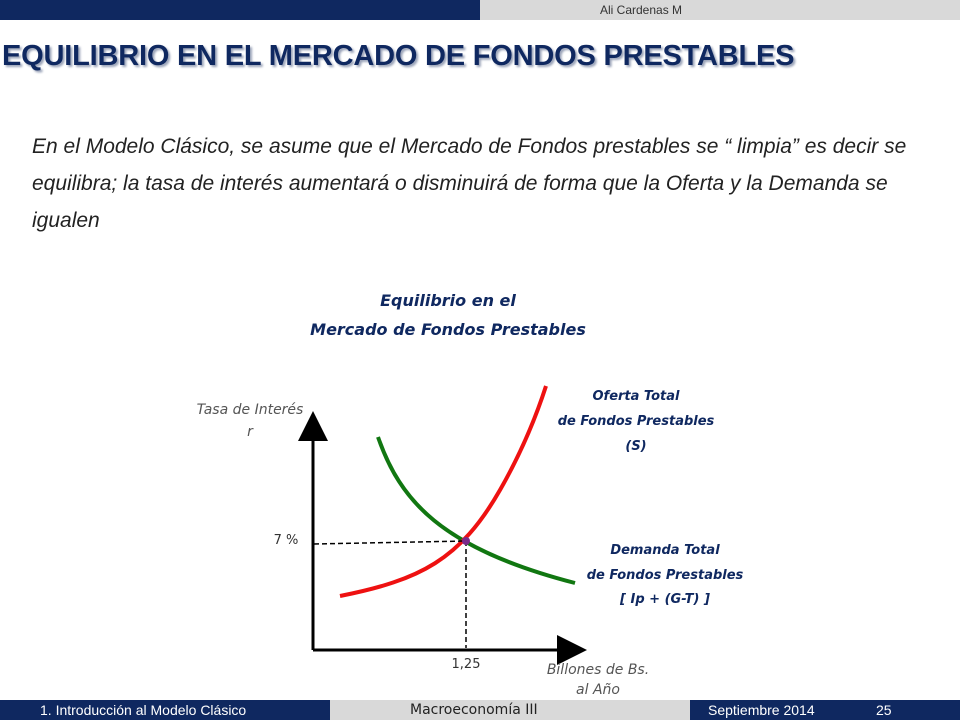 The width and height of the screenshot is (960, 720). I want to click on footer-bar-middle, so click(510, 710).